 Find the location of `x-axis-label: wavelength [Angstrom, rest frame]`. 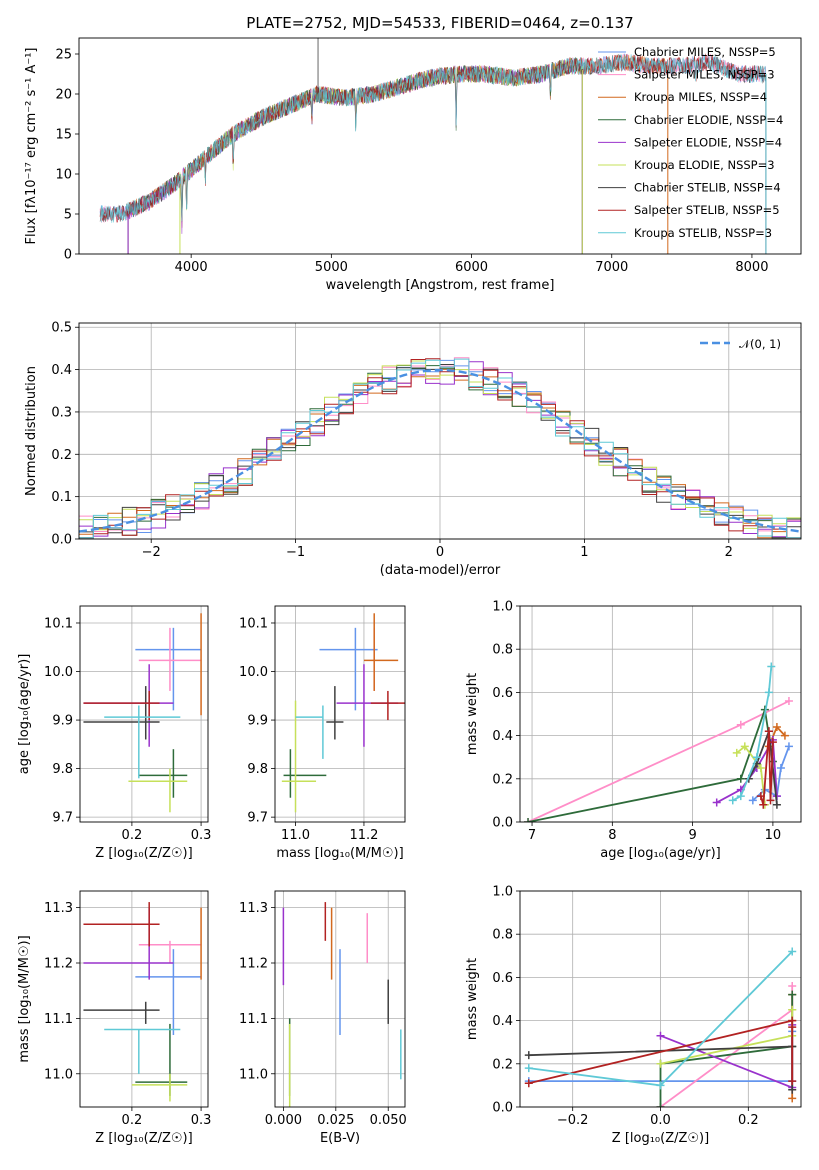

x-axis-label: wavelength [Angstrom, rest frame] is located at coordinates (440, 285).